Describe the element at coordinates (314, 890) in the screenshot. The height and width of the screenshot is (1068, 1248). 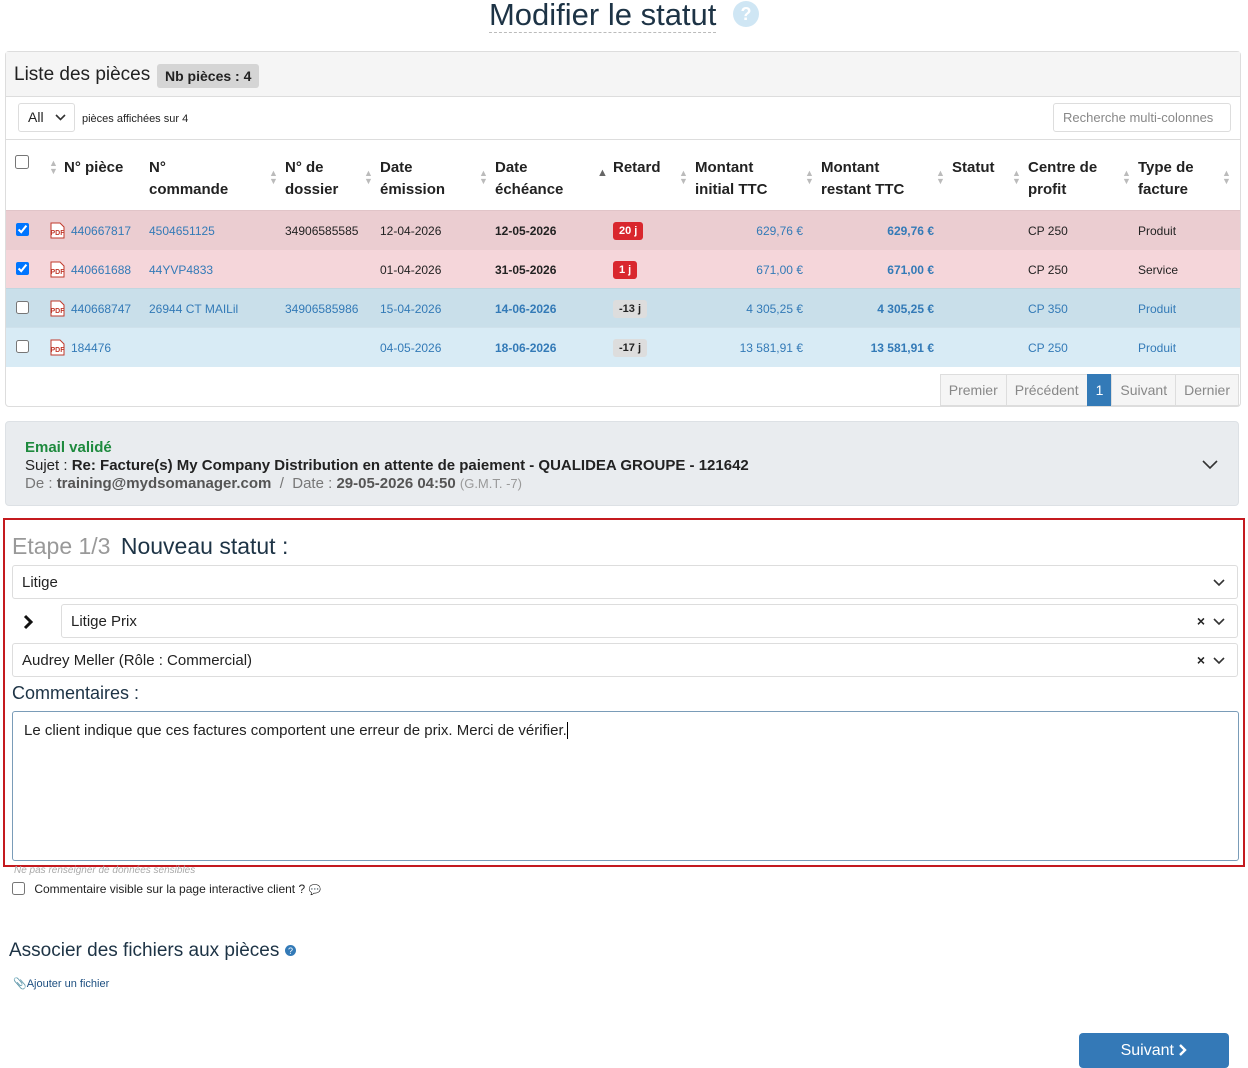
I see `comment-icon: 💬` at that location.